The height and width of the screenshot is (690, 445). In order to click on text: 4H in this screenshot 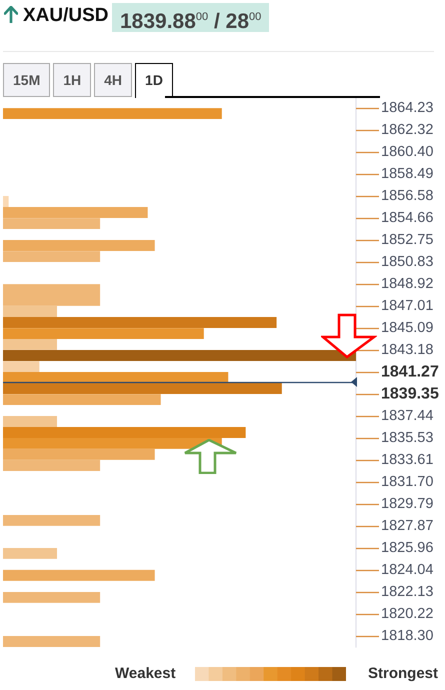, I will do `click(113, 80)`.